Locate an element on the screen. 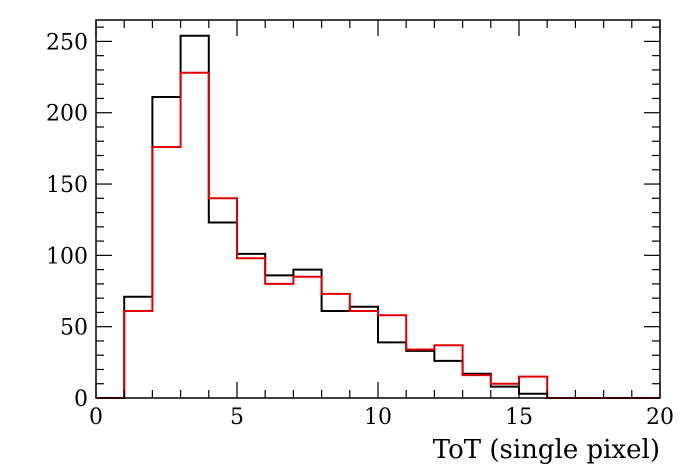 This screenshot has width=696, height=474. x-tick-label: 15 is located at coordinates (519, 417).